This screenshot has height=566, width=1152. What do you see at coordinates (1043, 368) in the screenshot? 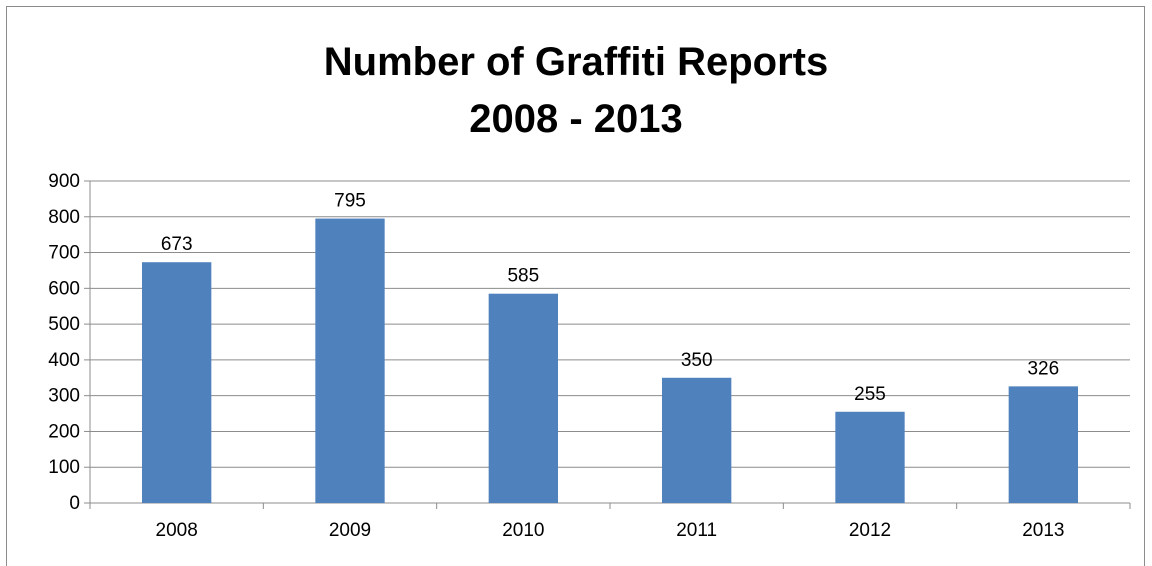
I see `data-label-2013: 326` at bounding box center [1043, 368].